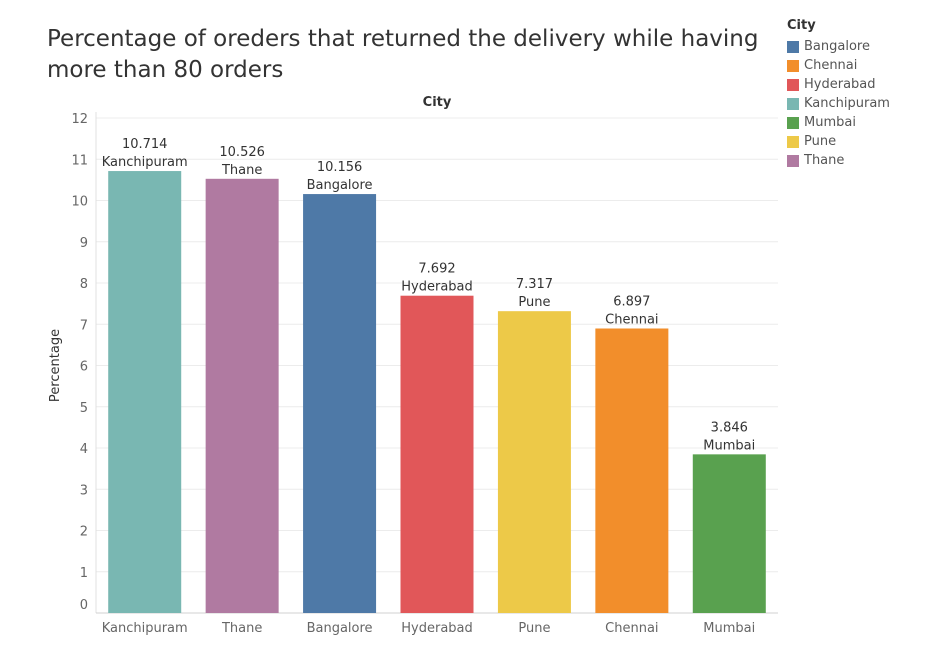  Describe the element at coordinates (631, 319) in the screenshot. I see `data-label-city: Chennai` at that location.